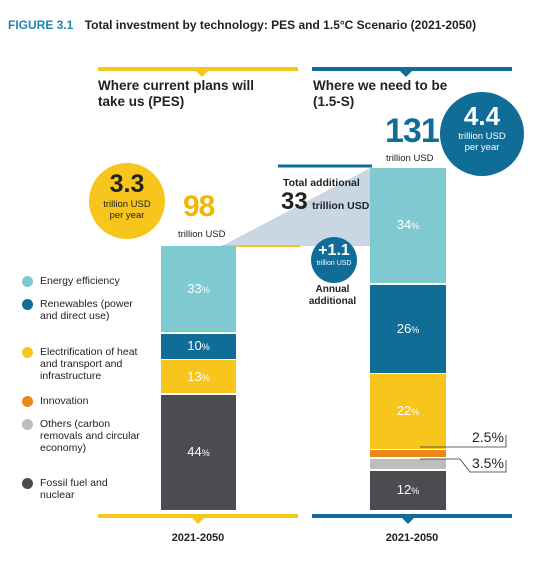 This screenshot has height=562, width=550. I want to click on pes-period: 2021-2050, so click(198, 538).